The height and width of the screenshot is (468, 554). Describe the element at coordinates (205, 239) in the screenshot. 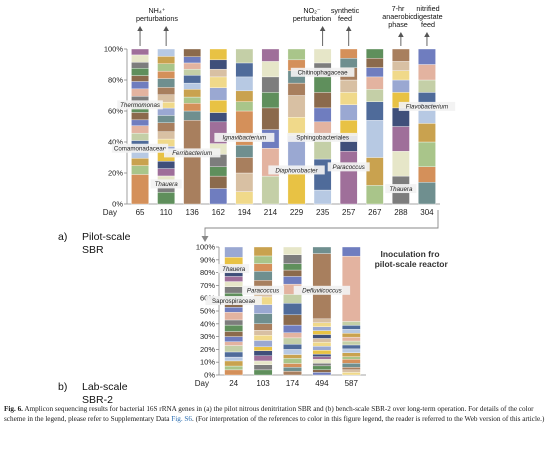

I see `connector-arrowhead` at that location.